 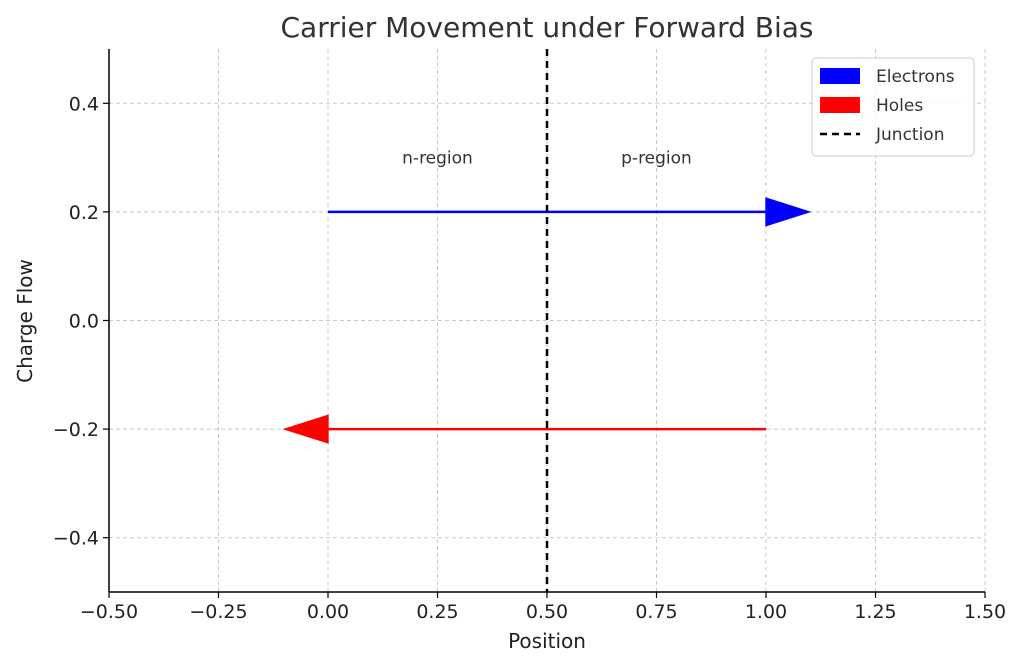 I want to click on x-tick-label: 1.25, so click(x=875, y=612).